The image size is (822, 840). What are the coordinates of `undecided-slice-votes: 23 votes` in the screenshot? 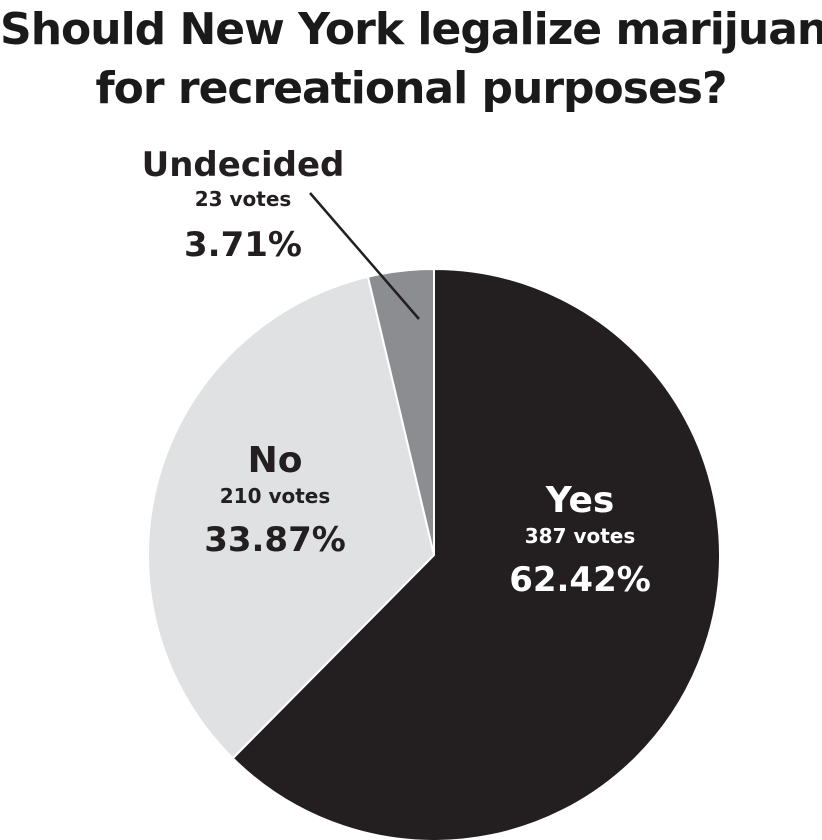 It's located at (243, 199).